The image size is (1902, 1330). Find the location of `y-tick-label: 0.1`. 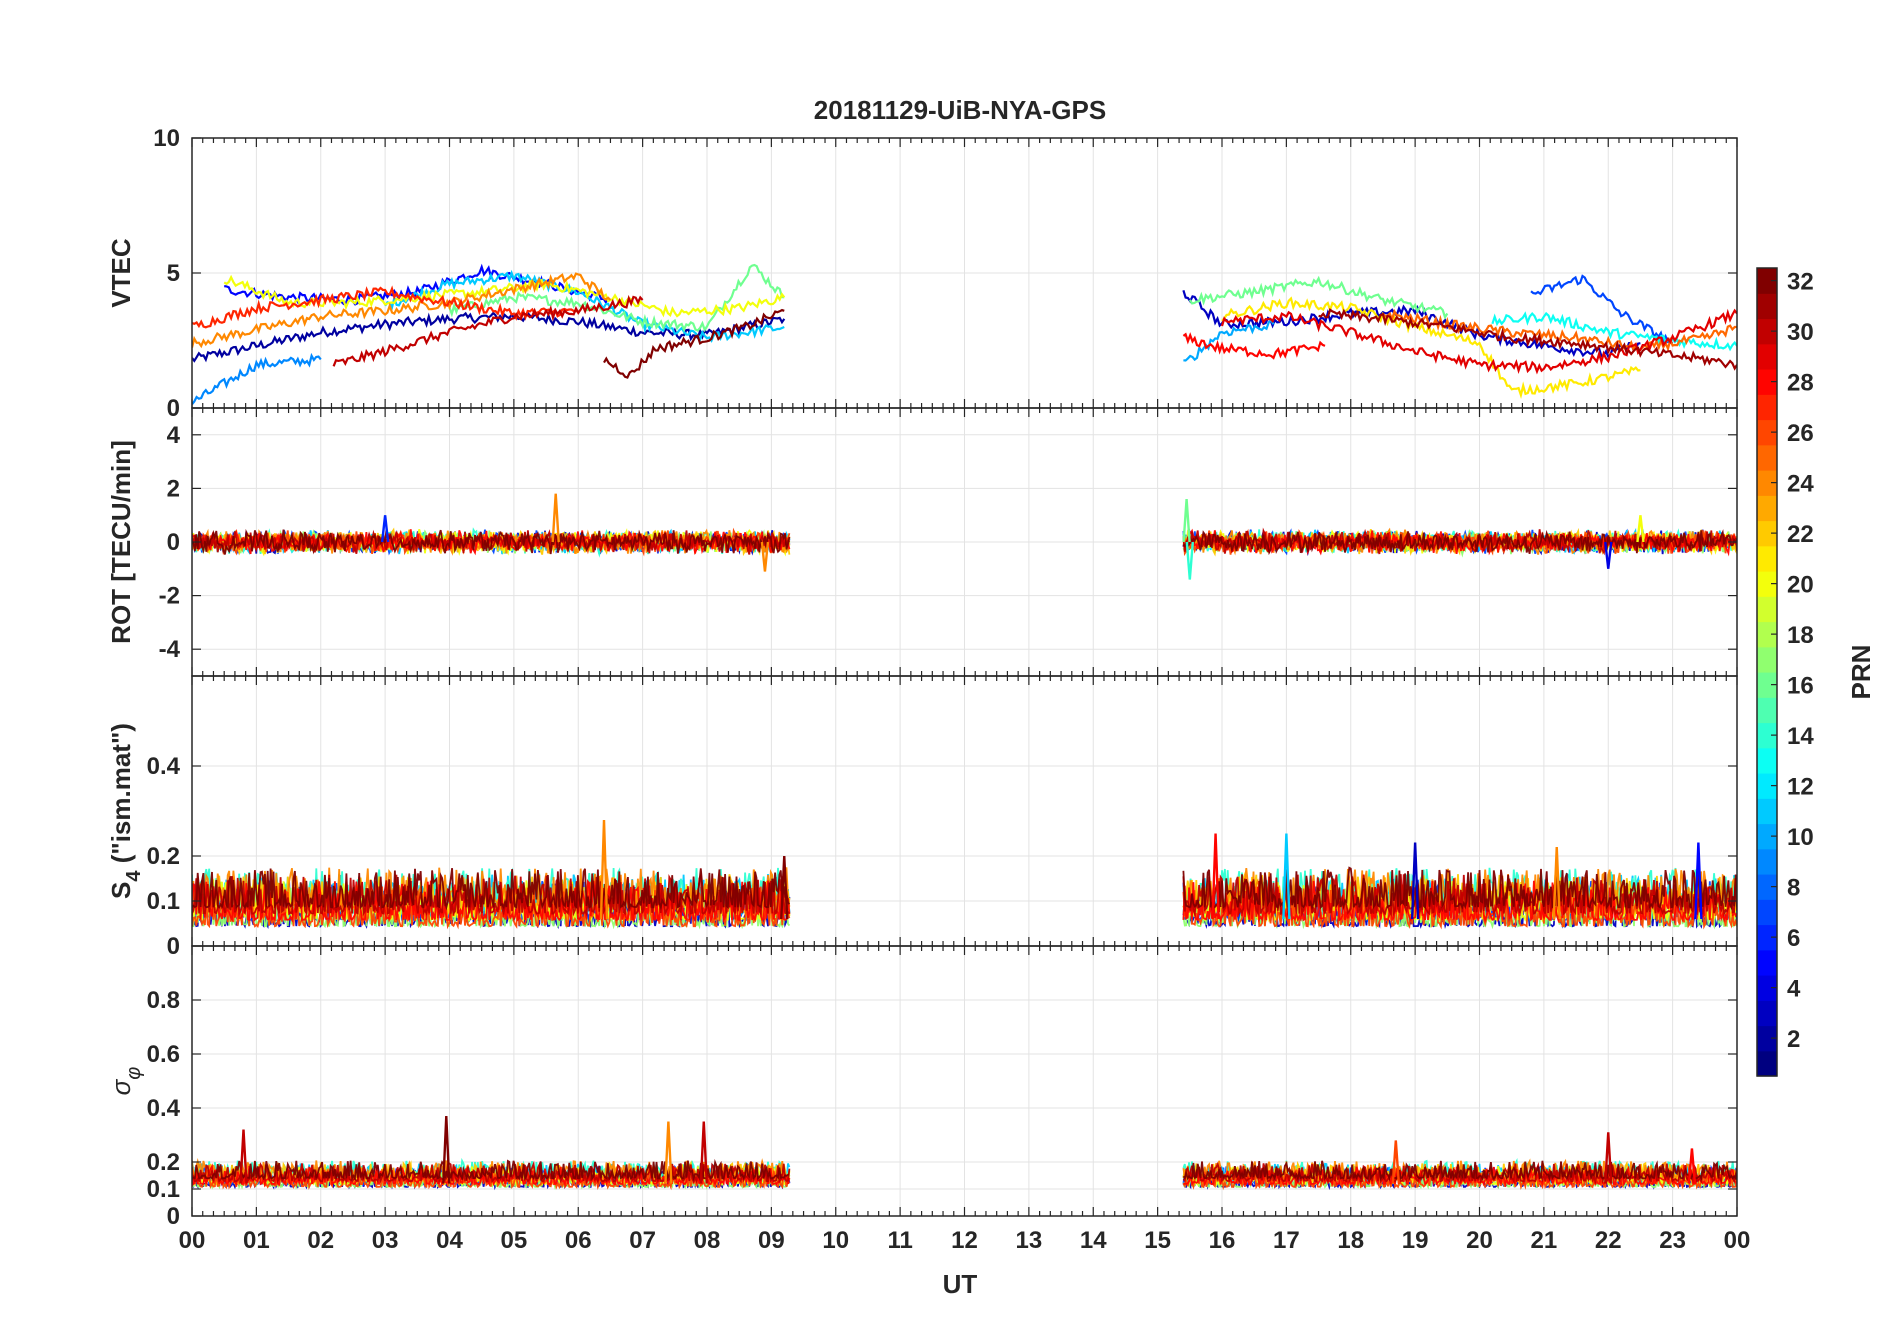

y-tick-label: 0.1 is located at coordinates (163, 901).